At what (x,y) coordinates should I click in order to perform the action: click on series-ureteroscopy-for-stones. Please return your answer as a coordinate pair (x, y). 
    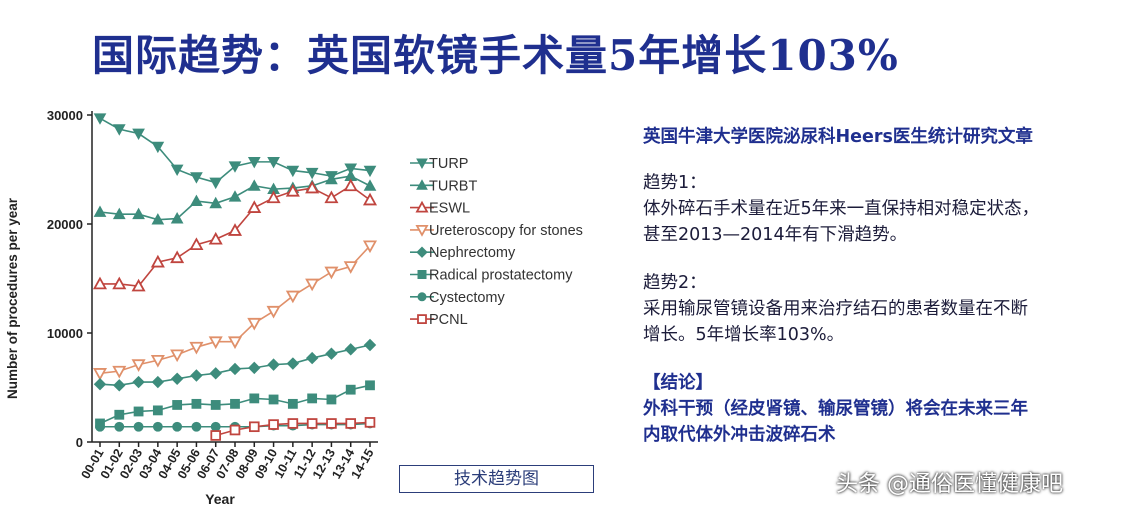
    Looking at the image, I should click on (235, 310).